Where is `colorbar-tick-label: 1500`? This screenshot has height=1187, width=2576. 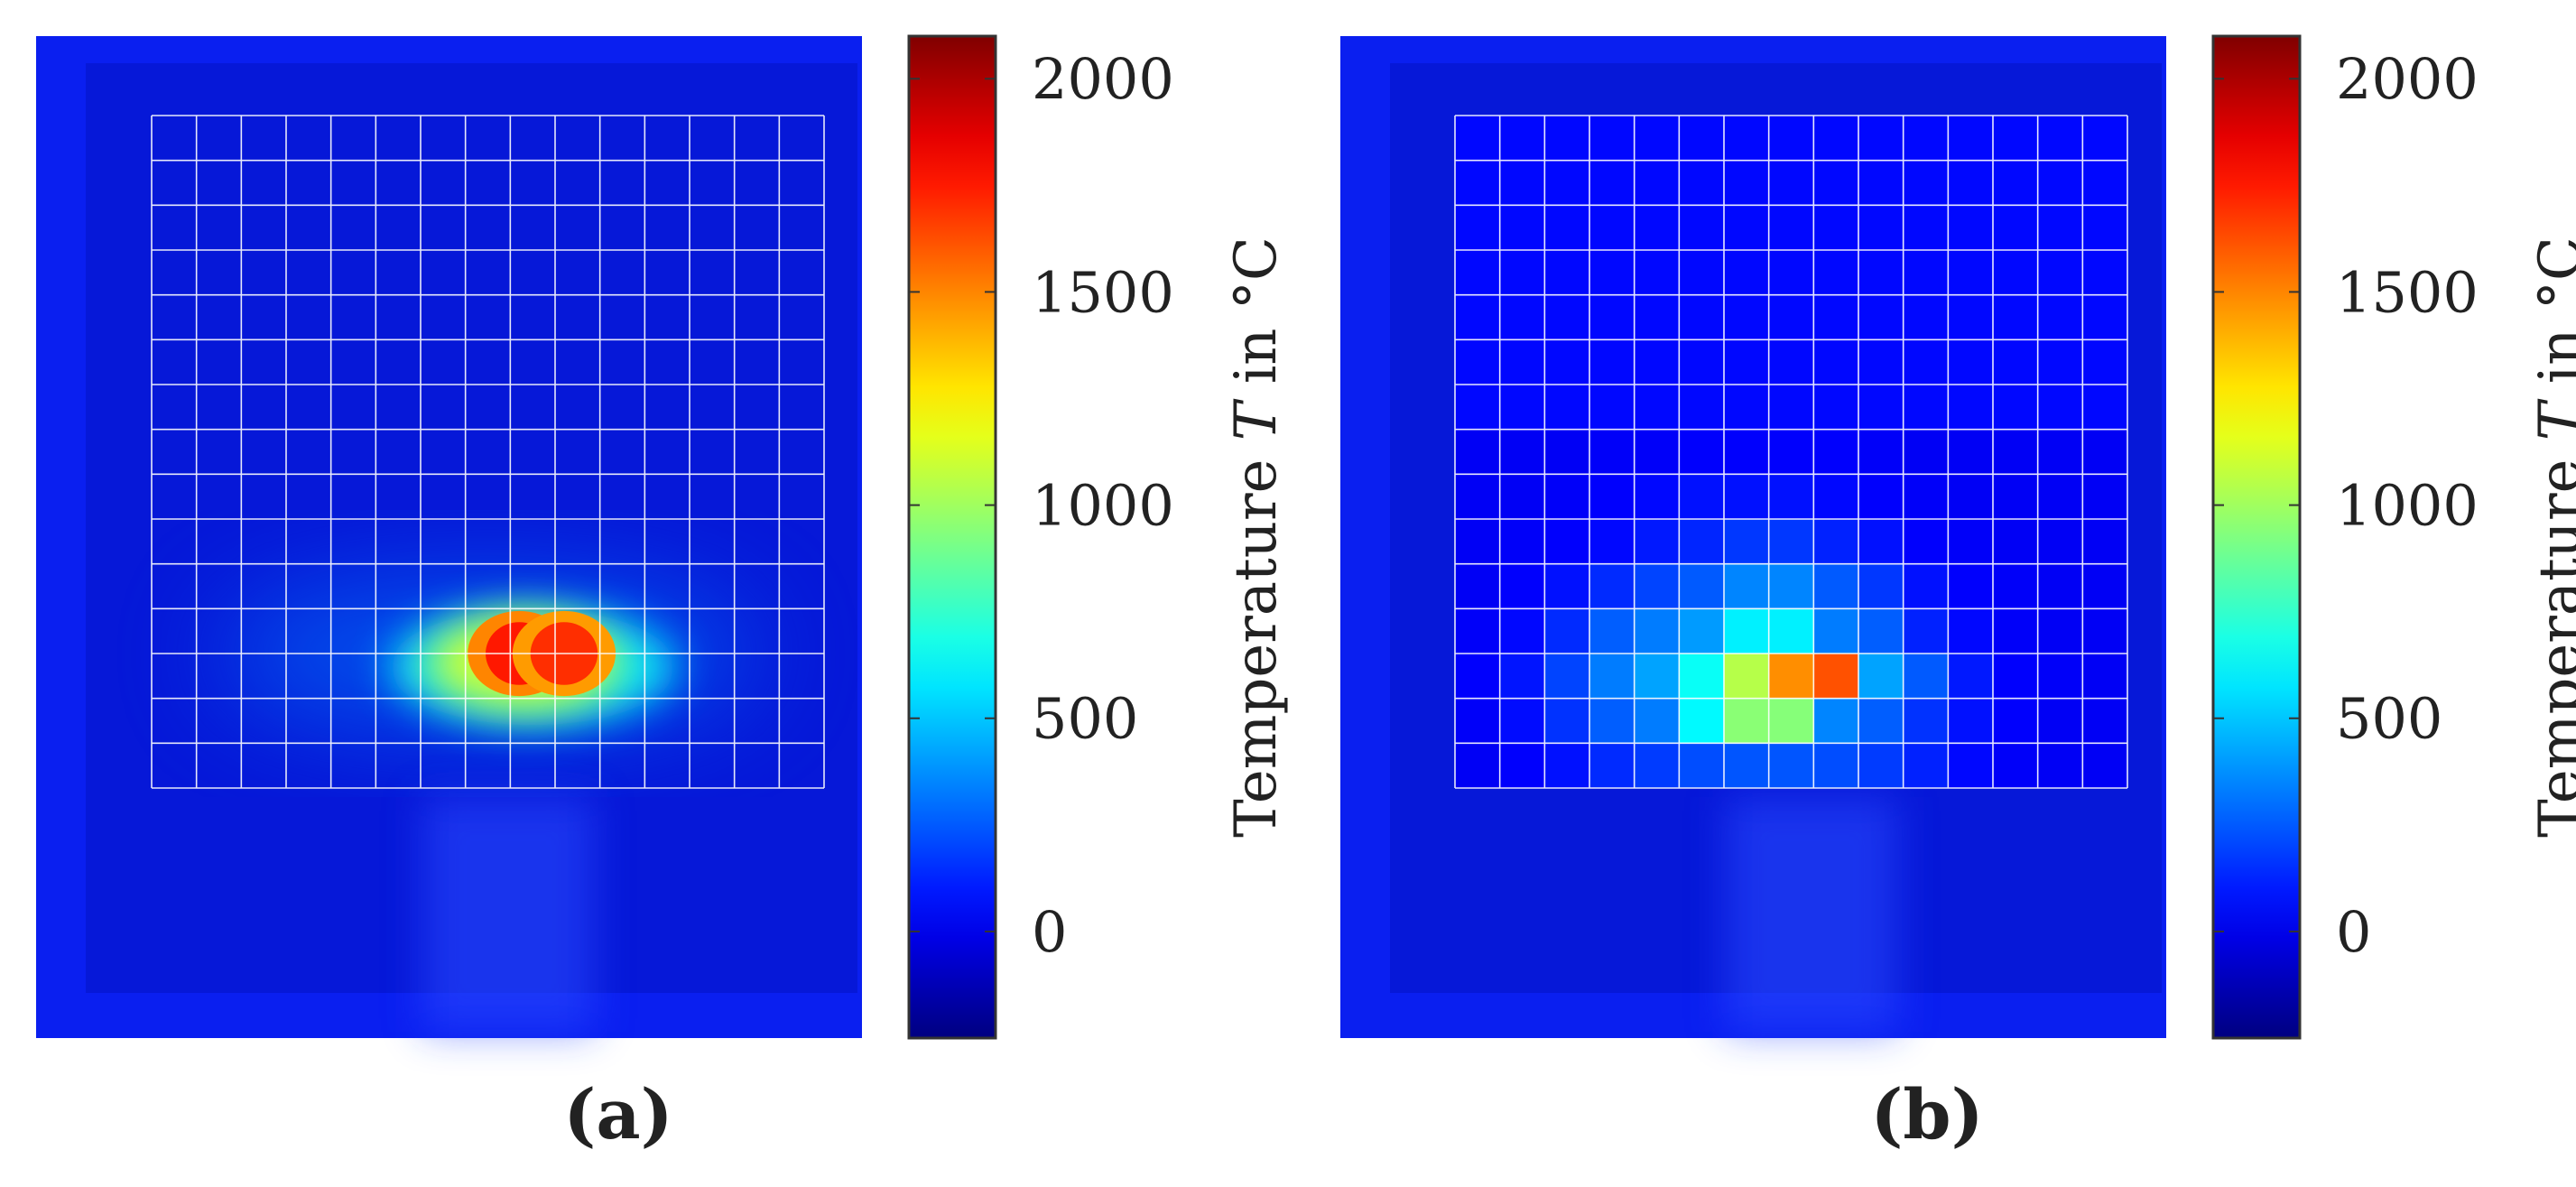
colorbar-tick-label: 1500 is located at coordinates (1103, 292).